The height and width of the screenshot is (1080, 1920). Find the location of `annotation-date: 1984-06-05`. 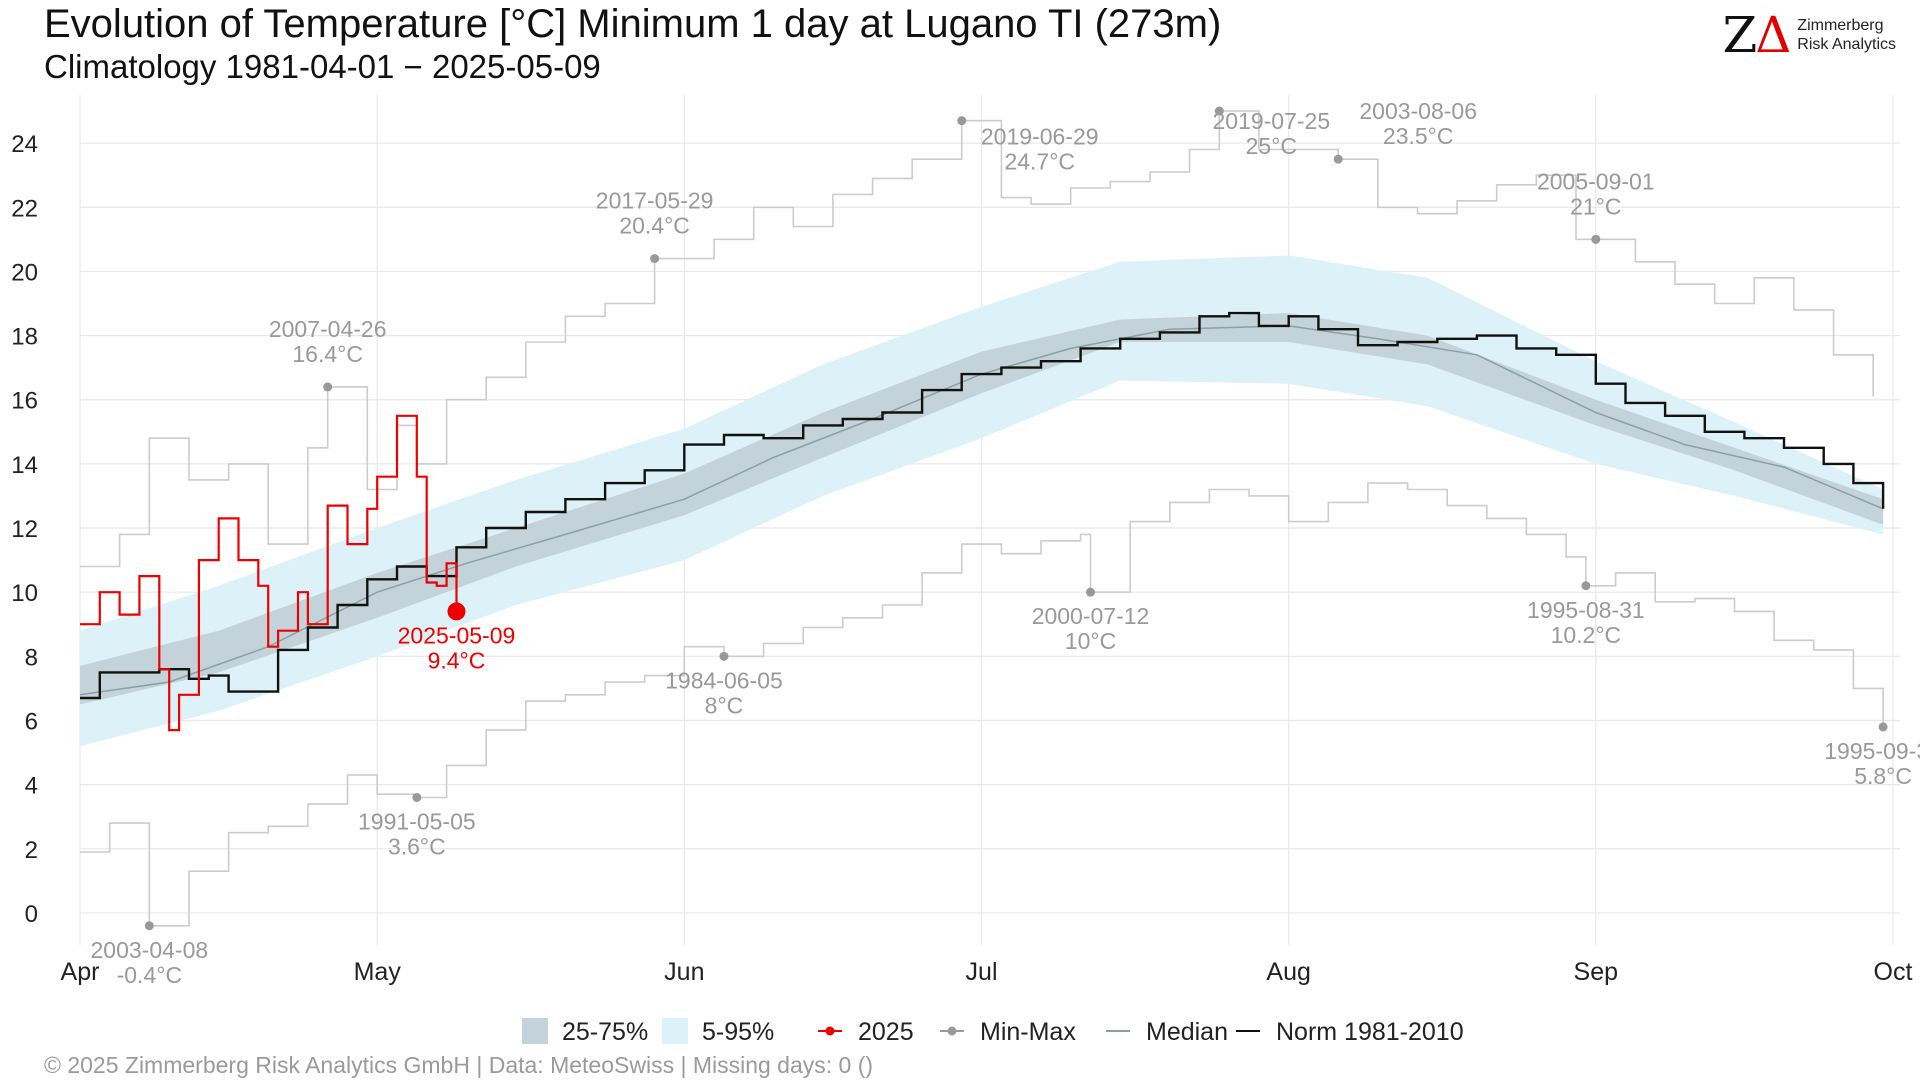

annotation-date: 1984-06-05 is located at coordinates (724, 680).